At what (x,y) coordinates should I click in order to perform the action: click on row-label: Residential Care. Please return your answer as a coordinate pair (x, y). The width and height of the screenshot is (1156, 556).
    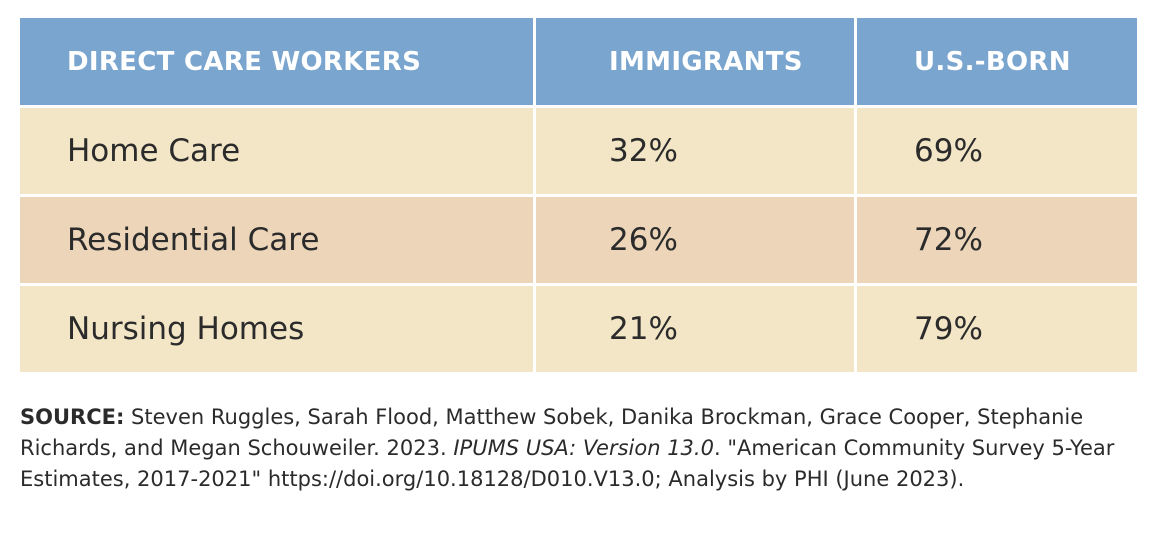
    Looking at the image, I should click on (276, 240).